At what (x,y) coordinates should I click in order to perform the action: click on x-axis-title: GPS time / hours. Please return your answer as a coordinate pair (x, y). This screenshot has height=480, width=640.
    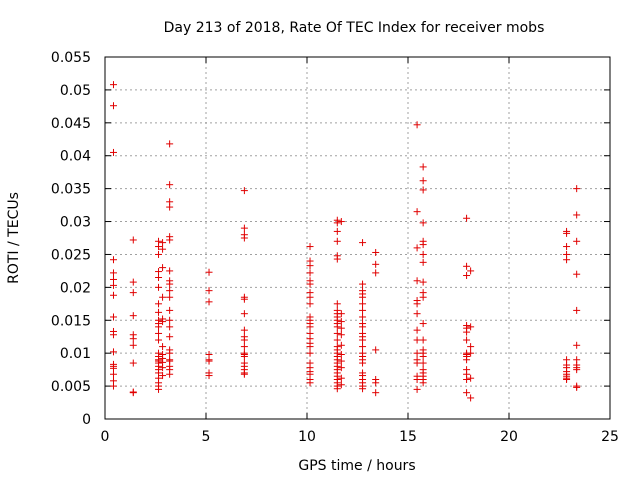
    Looking at the image, I should click on (356, 466).